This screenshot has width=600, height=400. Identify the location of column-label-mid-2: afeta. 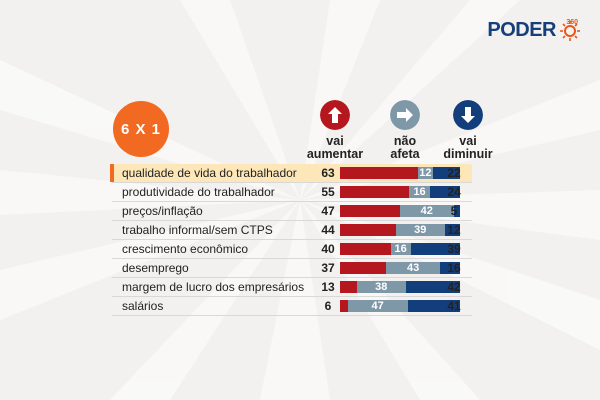
(405, 154).